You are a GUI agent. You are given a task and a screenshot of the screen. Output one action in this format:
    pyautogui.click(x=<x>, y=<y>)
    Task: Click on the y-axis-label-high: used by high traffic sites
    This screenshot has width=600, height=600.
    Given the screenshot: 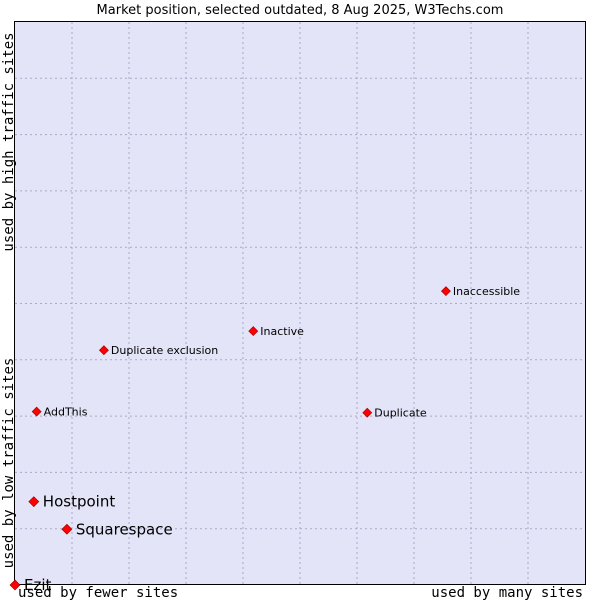 What is the action you would take?
    pyautogui.click(x=9, y=141)
    